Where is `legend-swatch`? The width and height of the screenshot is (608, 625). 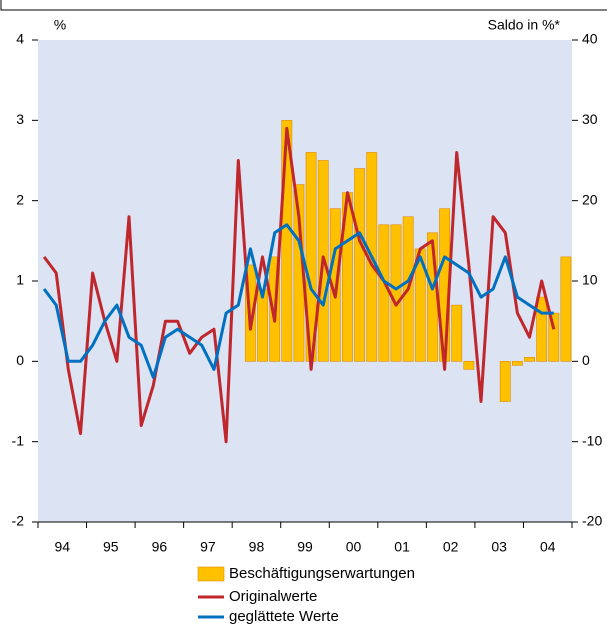 legend-swatch is located at coordinates (211, 574).